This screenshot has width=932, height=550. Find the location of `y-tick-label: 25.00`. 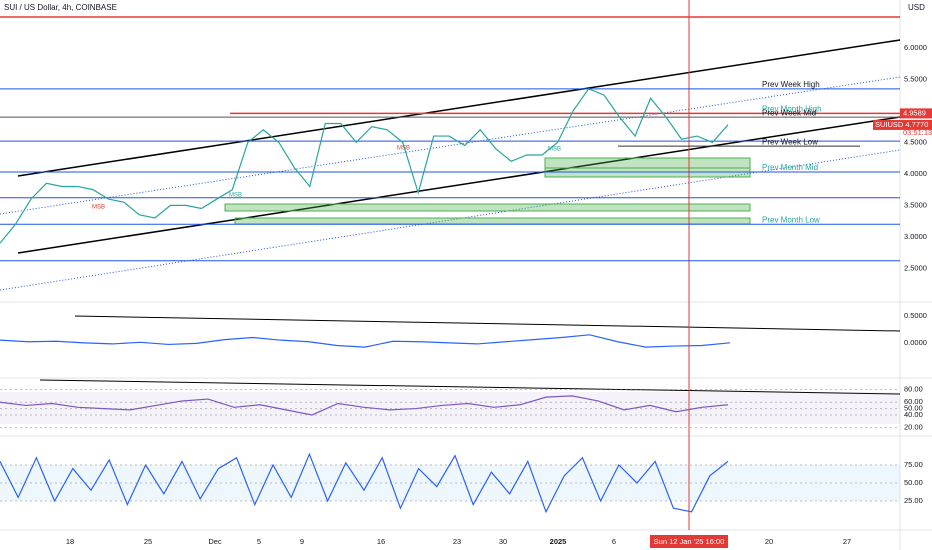

y-tick-label: 25.00 is located at coordinates (913, 500).